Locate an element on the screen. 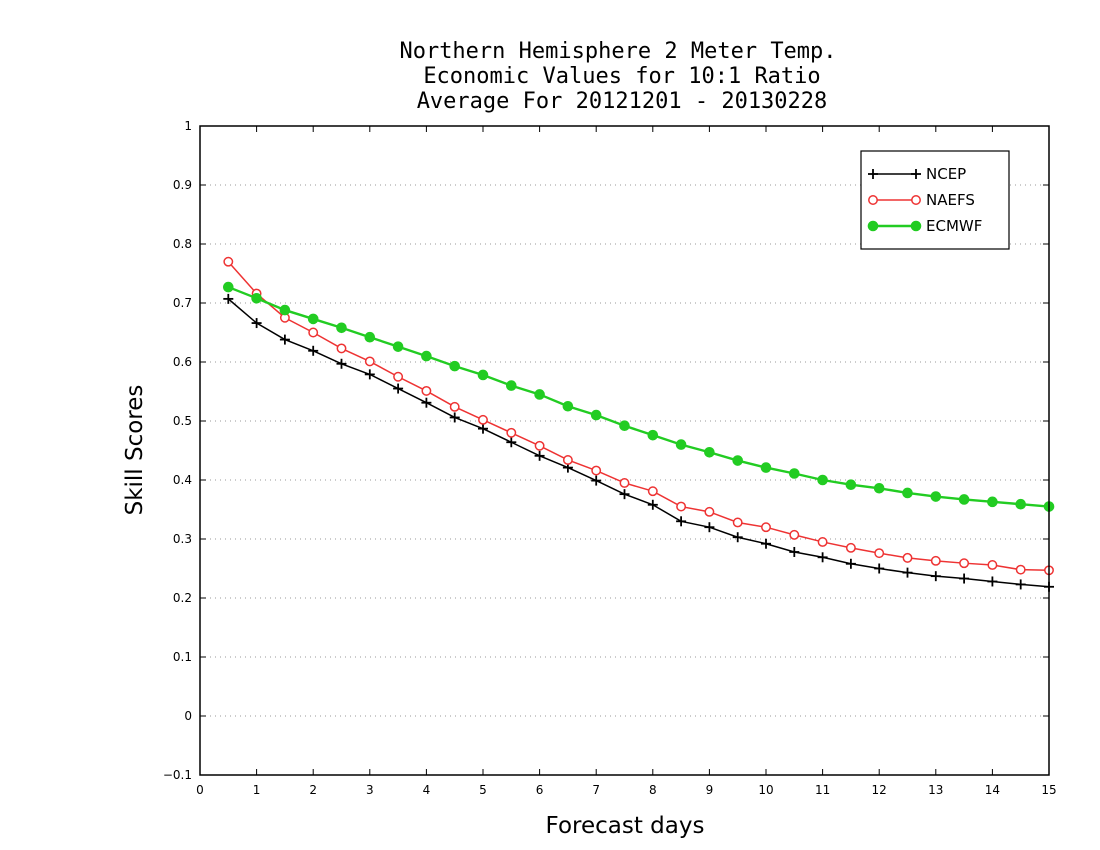  title-line-3: Average For 20121201 - 20130228 is located at coordinates (622, 101).